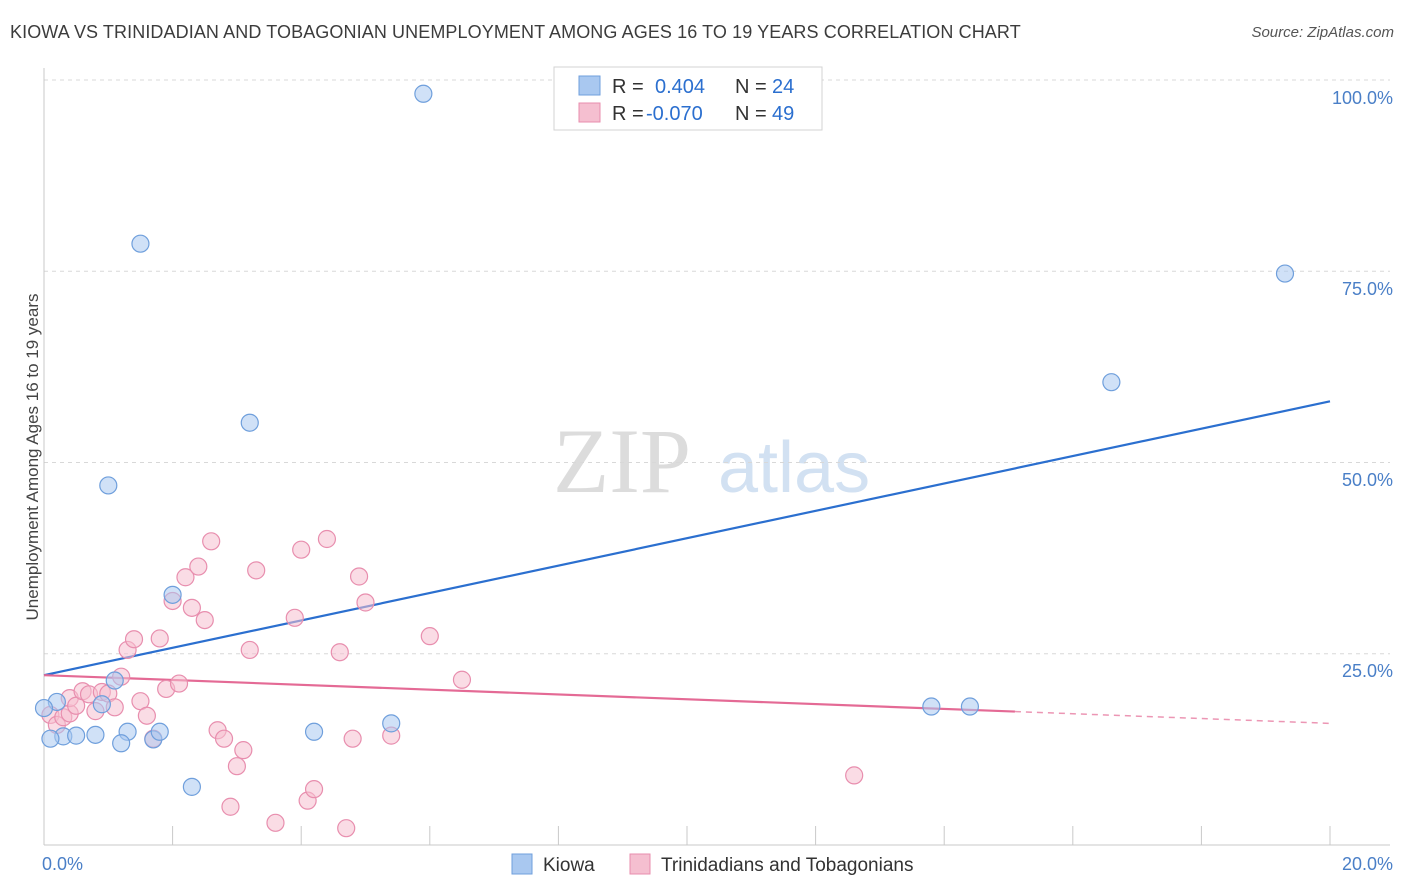  What do you see at coordinates (628, 114) in the screenshot?
I see `legend-r-label-trini: R =` at bounding box center [628, 114].